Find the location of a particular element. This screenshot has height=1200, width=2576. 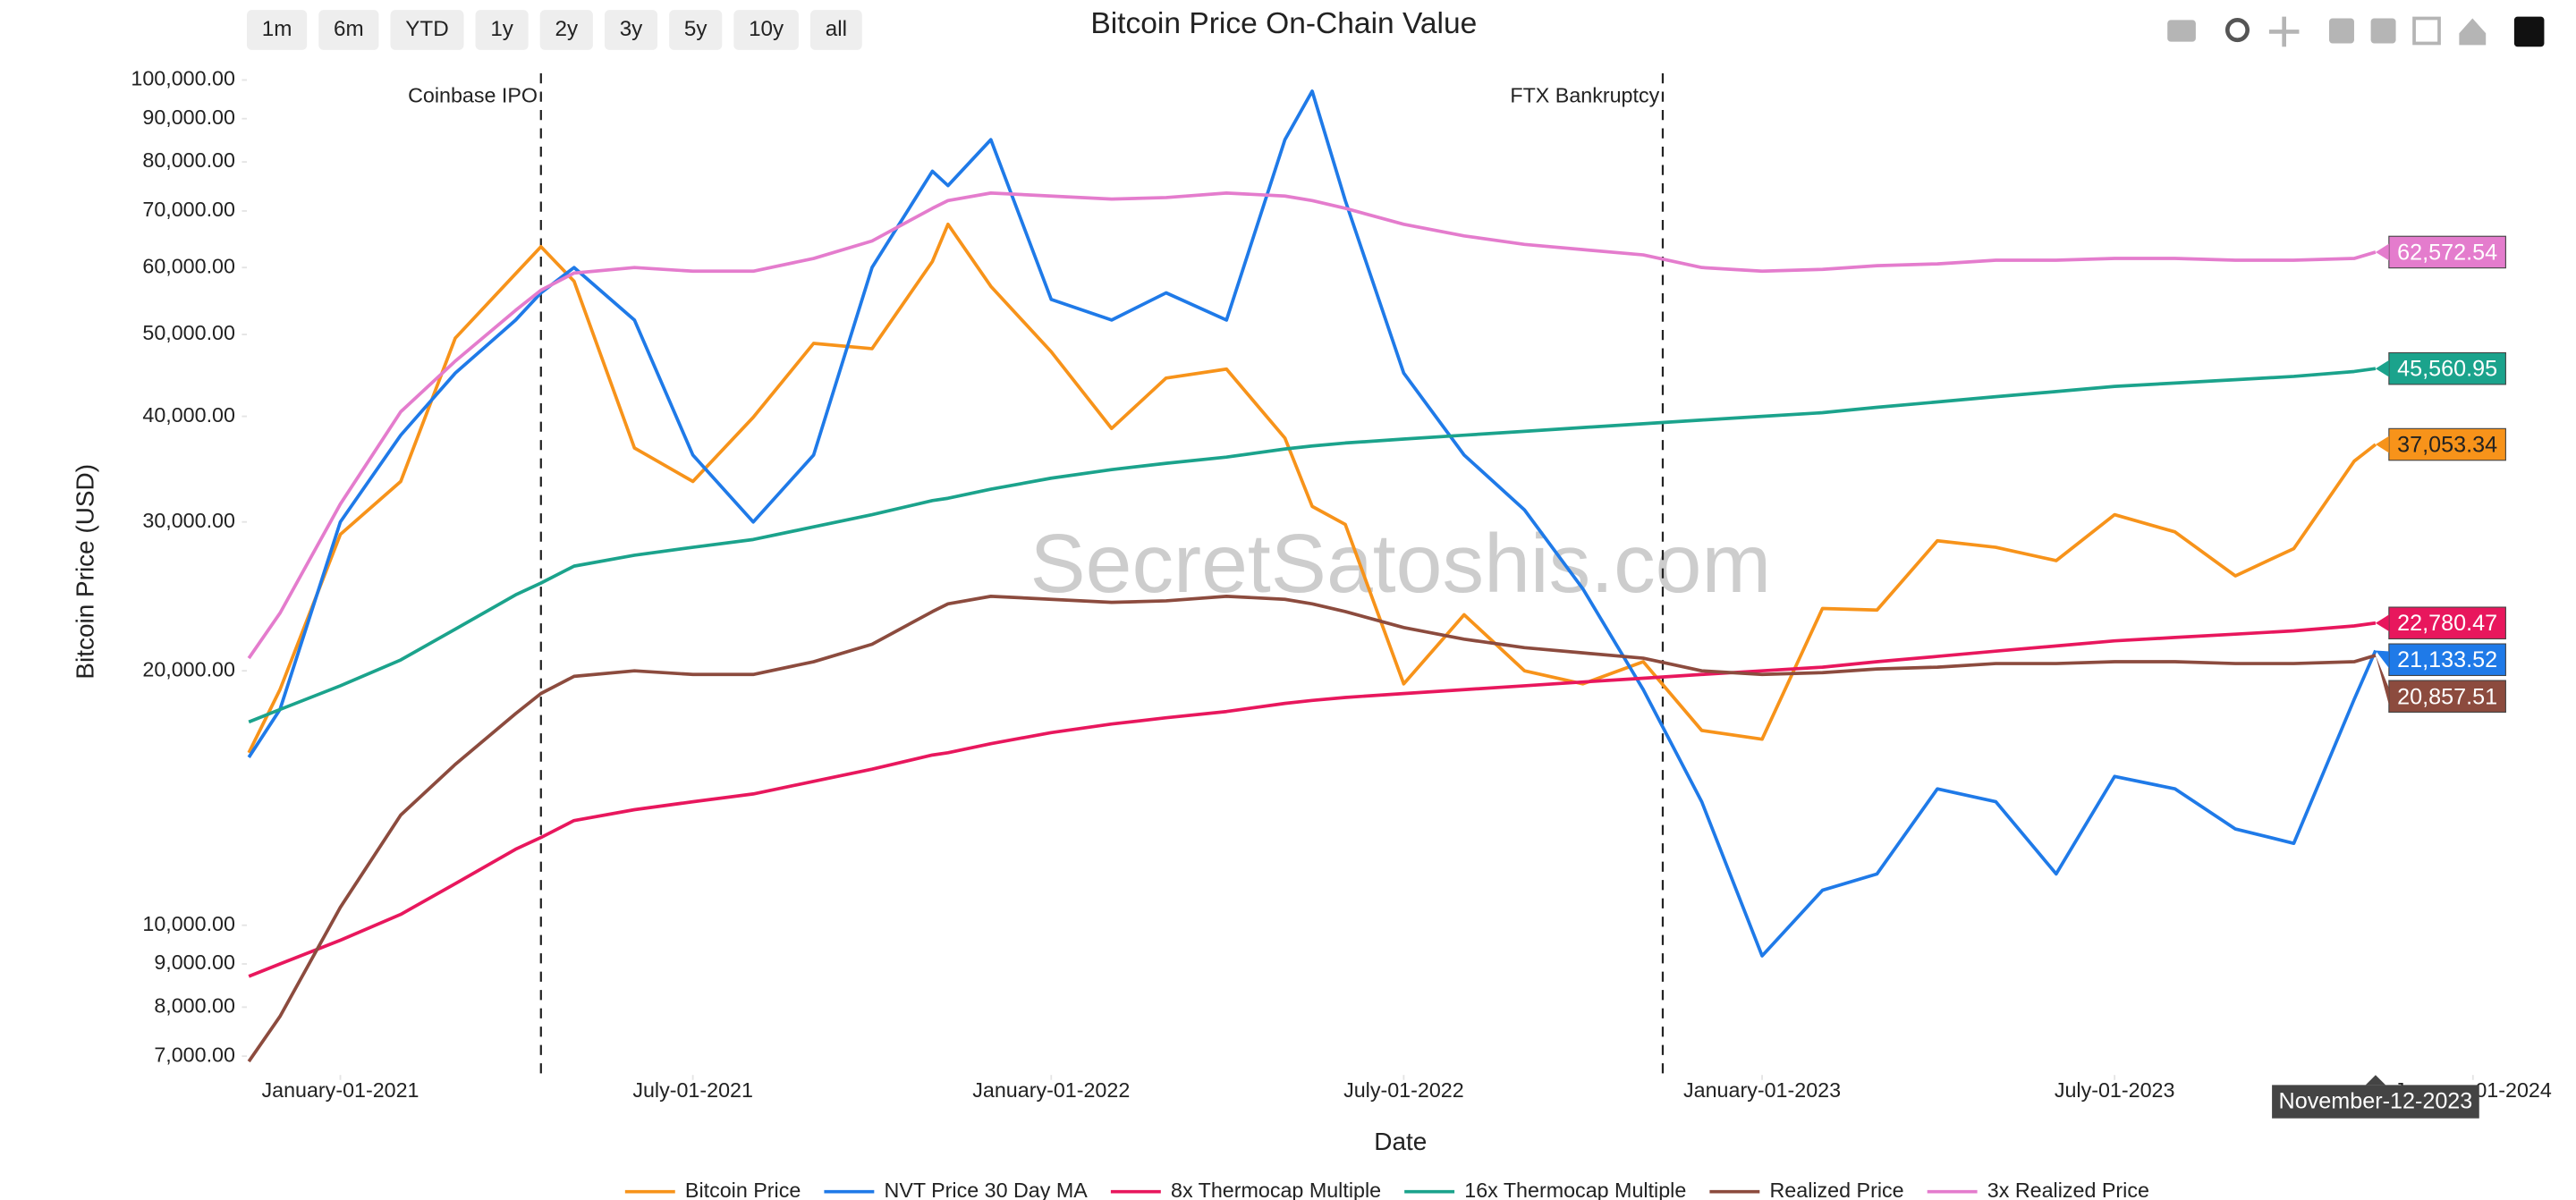

zoom-out-icon is located at coordinates (2383, 31).